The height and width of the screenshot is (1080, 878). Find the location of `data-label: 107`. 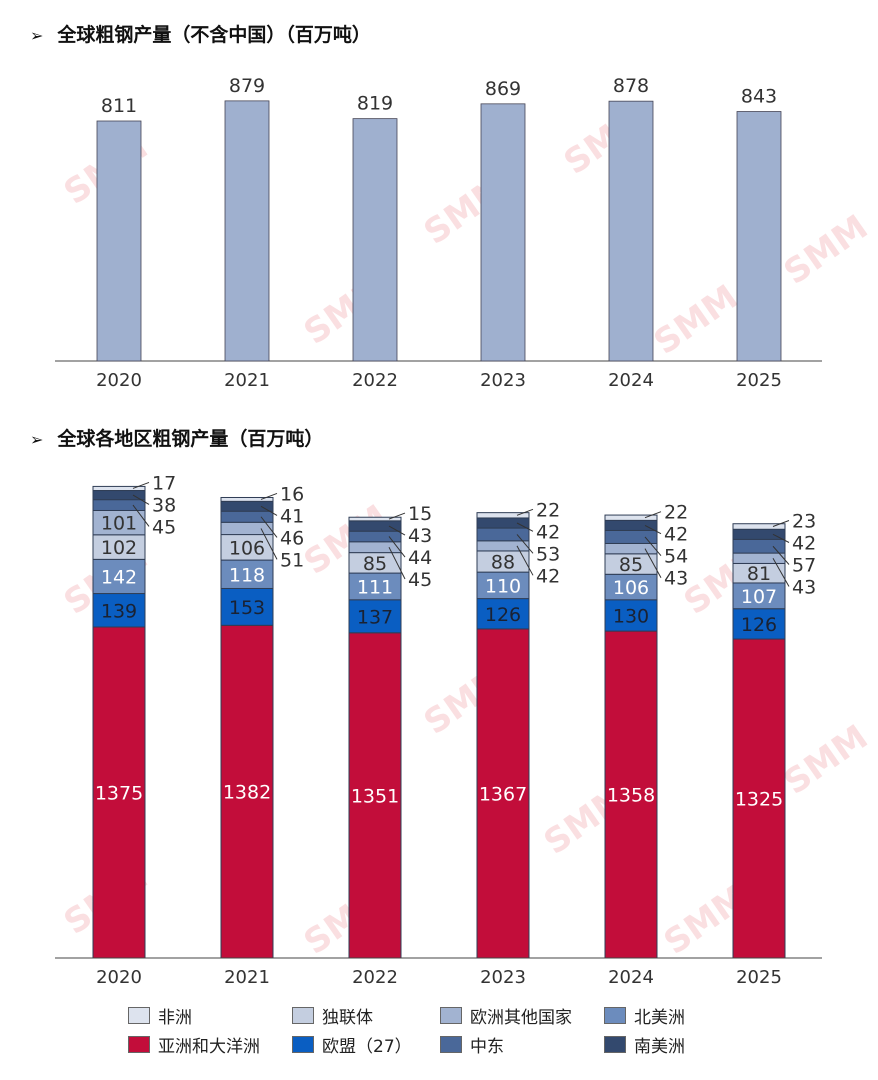

data-label: 107 is located at coordinates (759, 597).